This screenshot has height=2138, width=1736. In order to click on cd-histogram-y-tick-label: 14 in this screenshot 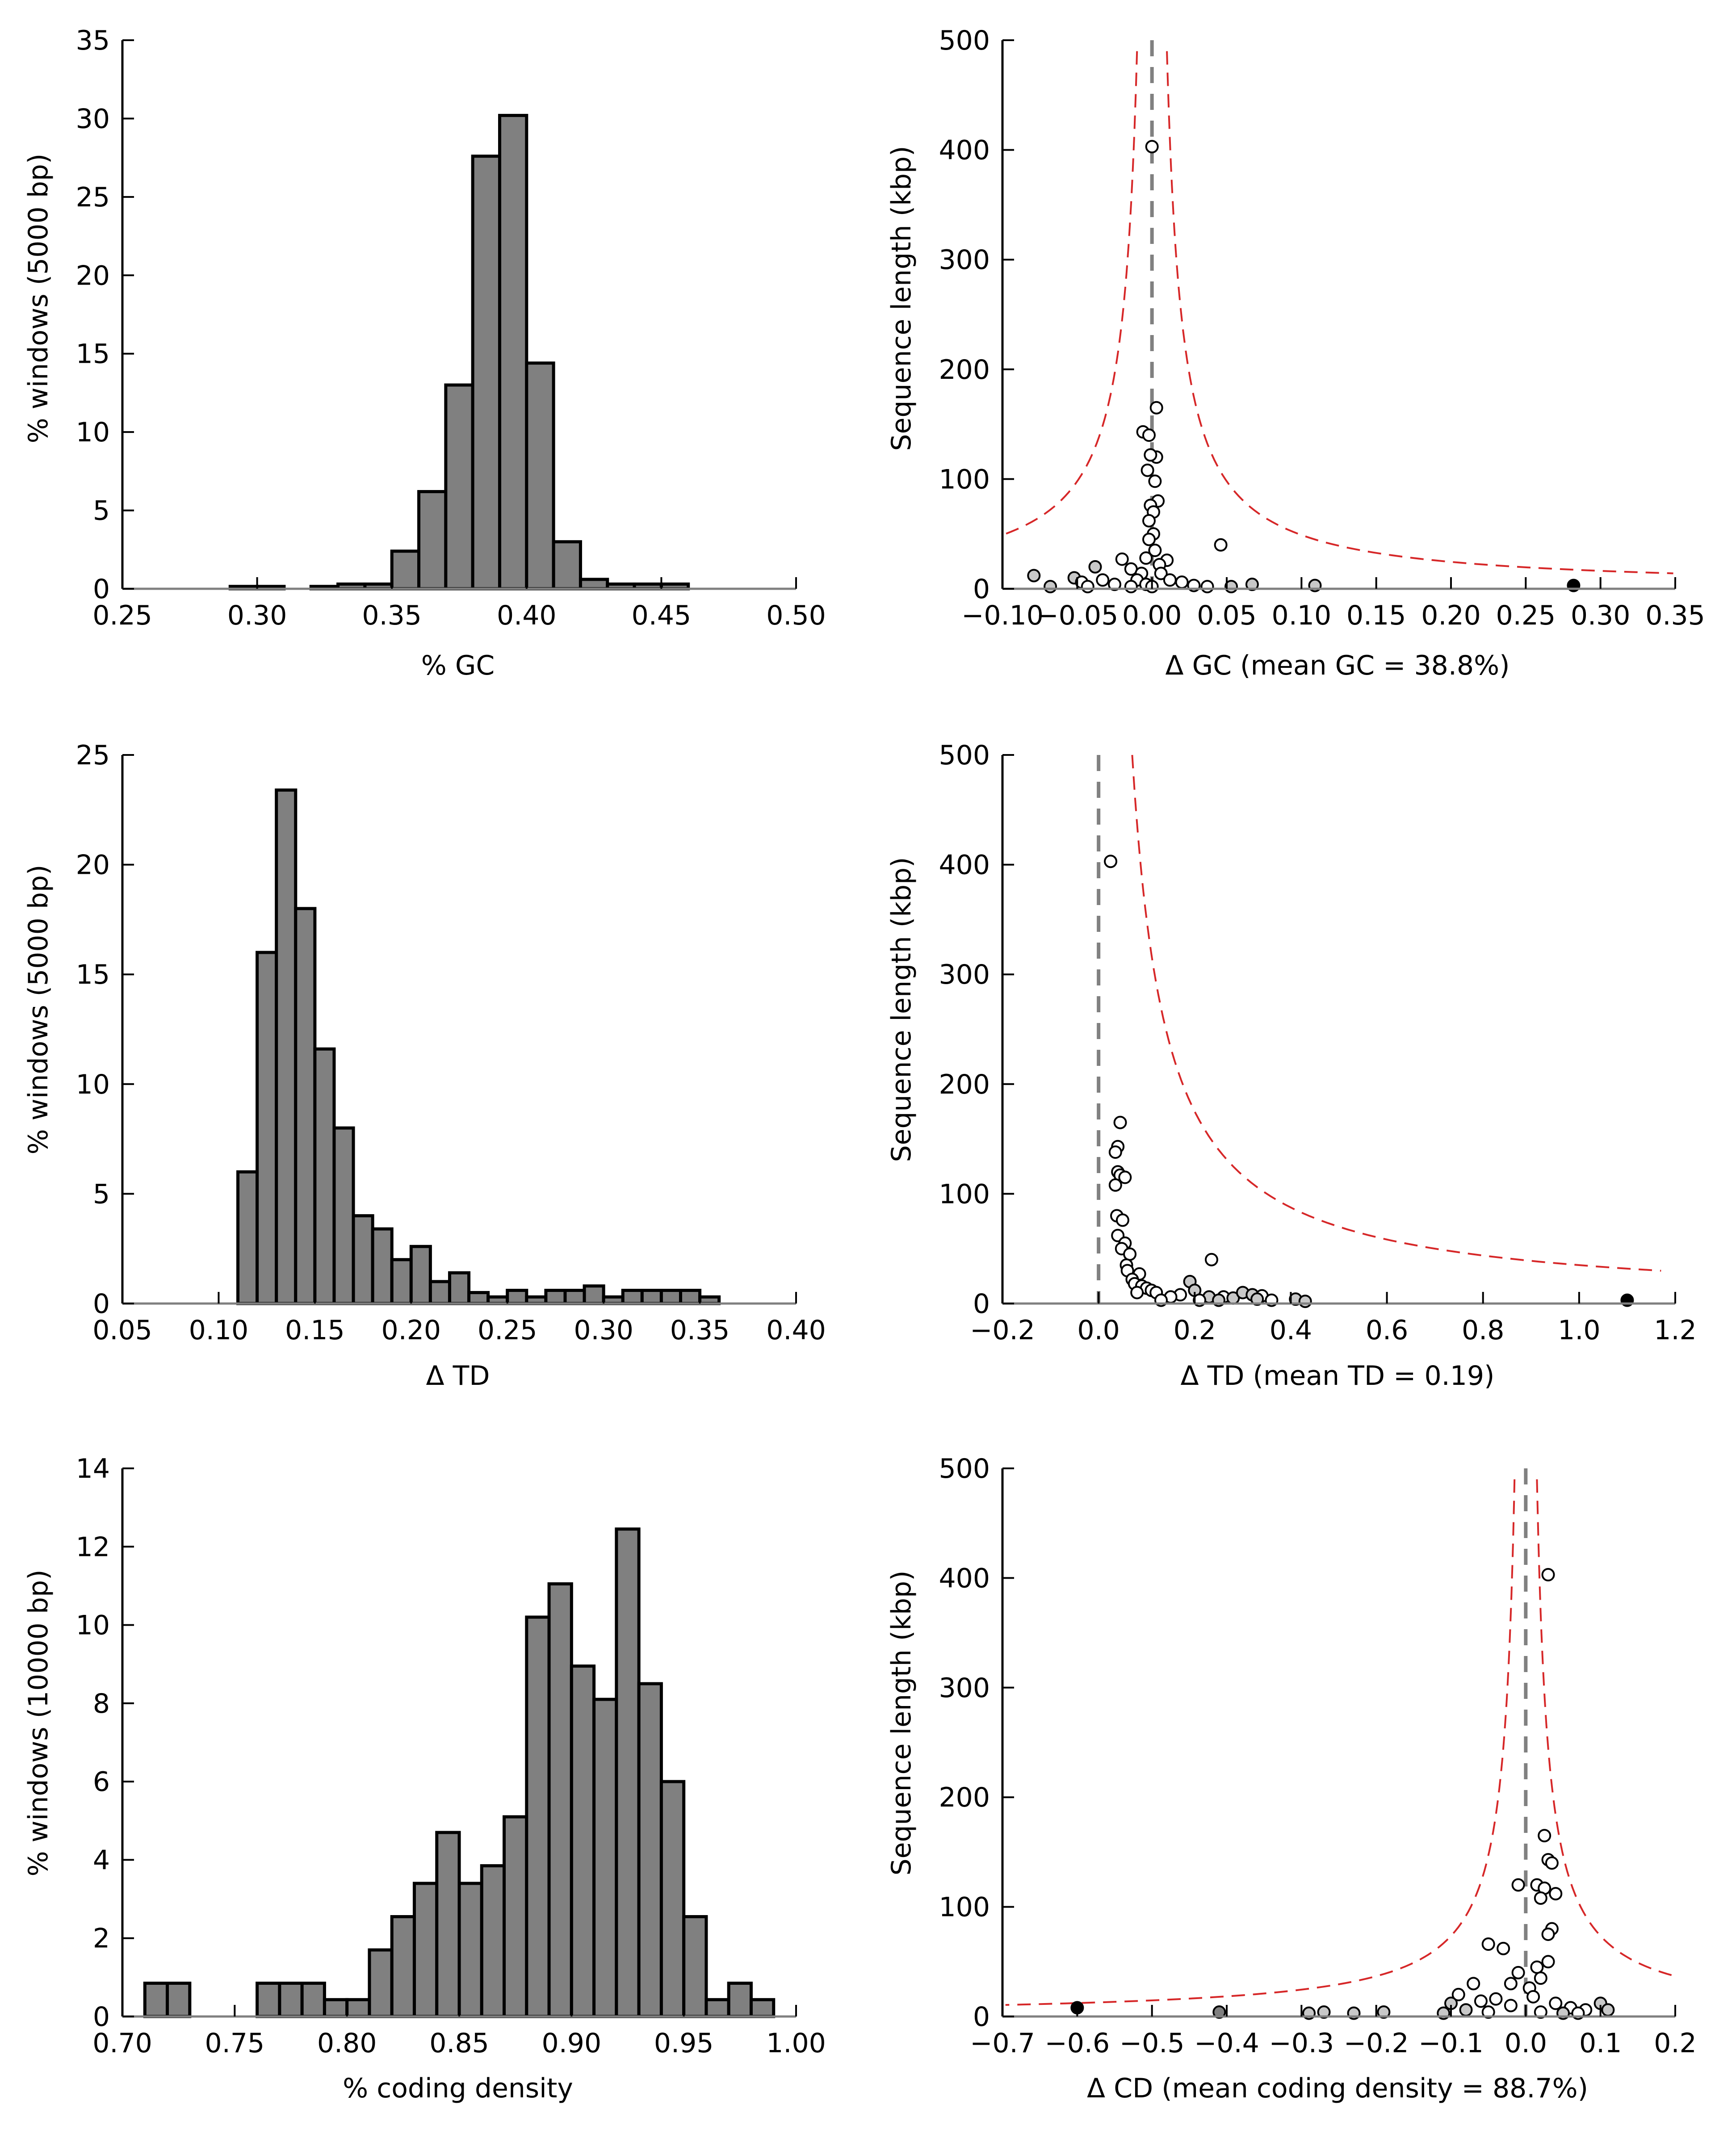, I will do `click(93, 1468)`.